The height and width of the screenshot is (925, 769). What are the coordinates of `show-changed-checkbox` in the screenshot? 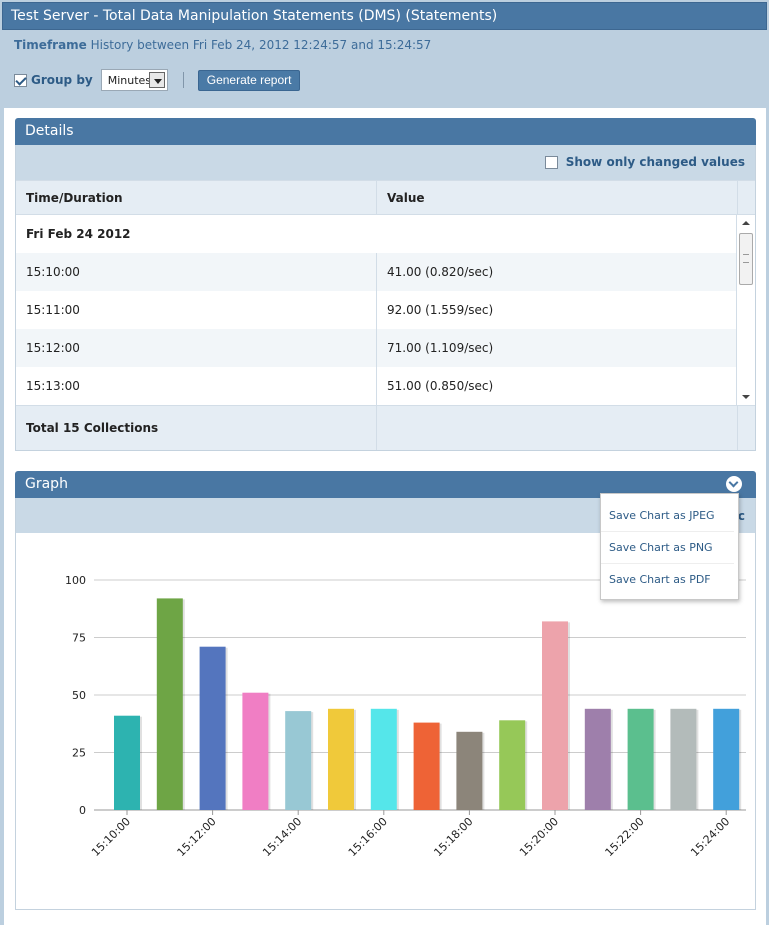 It's located at (551, 162).